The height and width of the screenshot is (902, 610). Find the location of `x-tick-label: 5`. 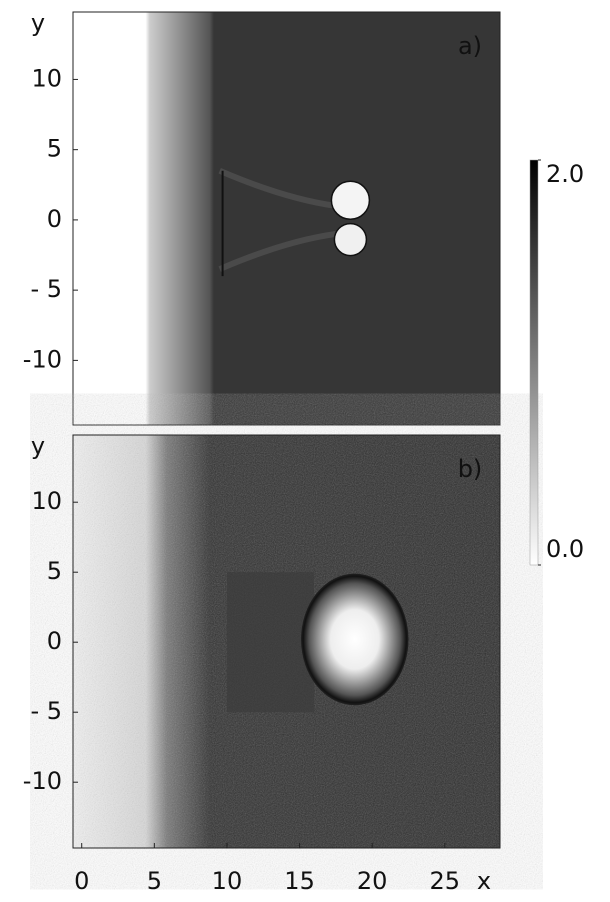

x-tick-label: 5 is located at coordinates (154, 881).